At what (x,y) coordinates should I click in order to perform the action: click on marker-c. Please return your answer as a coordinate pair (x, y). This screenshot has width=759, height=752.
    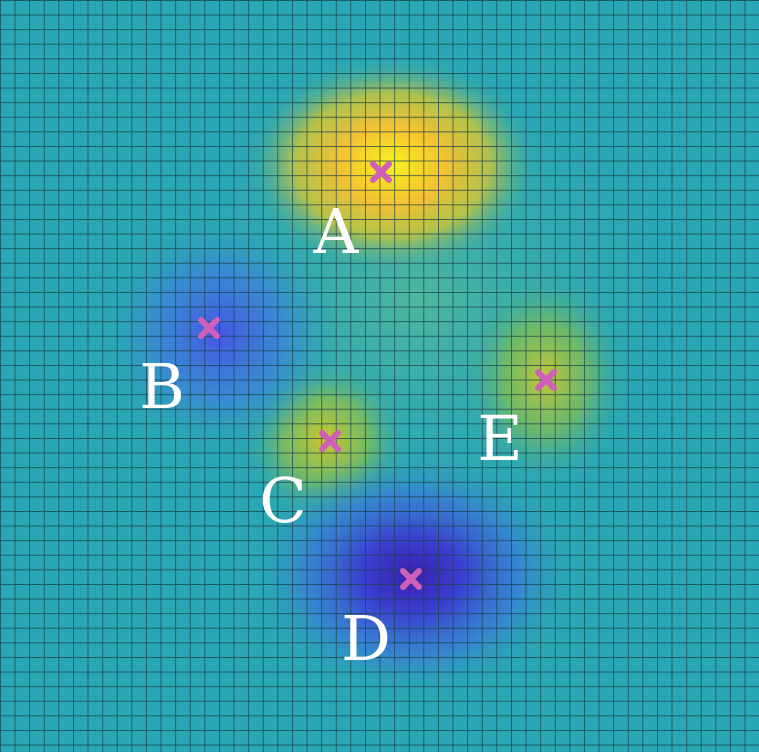
    Looking at the image, I should click on (330, 441).